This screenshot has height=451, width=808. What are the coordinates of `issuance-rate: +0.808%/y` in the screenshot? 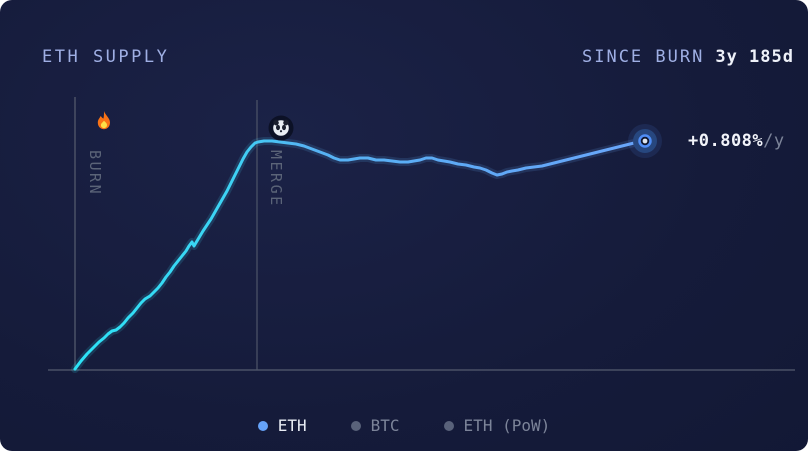 It's located at (736, 141).